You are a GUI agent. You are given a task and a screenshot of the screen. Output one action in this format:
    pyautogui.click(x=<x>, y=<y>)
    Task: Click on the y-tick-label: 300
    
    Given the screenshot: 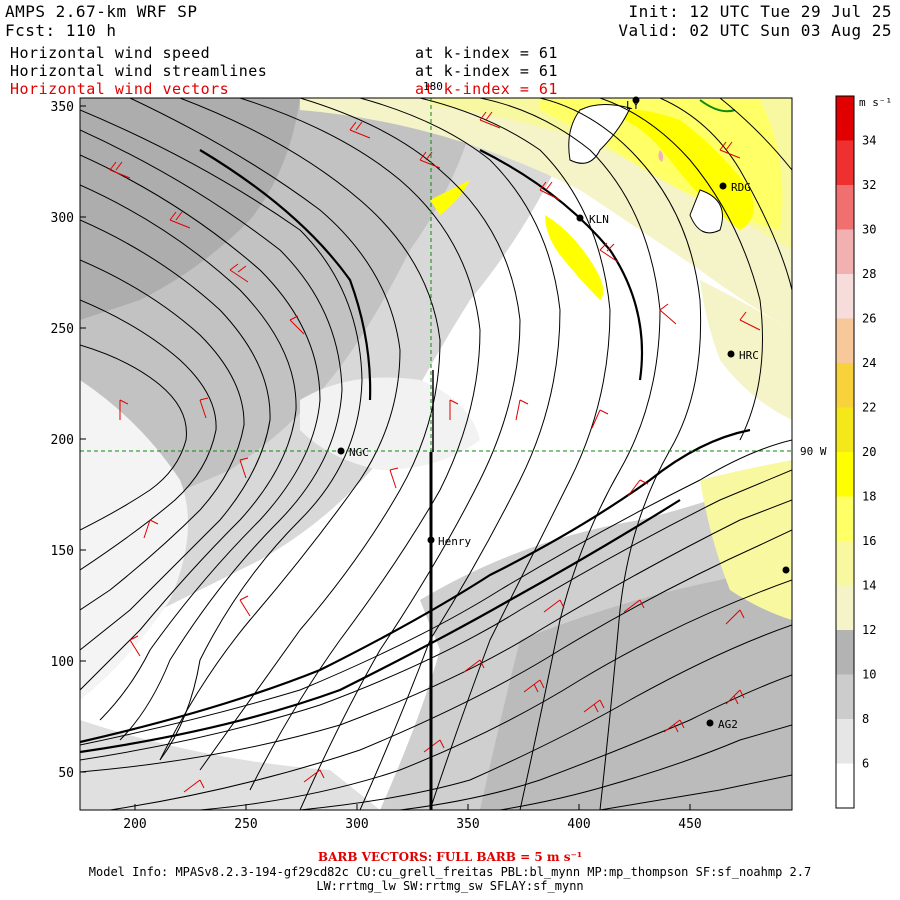 What is the action you would take?
    pyautogui.click(x=62, y=218)
    